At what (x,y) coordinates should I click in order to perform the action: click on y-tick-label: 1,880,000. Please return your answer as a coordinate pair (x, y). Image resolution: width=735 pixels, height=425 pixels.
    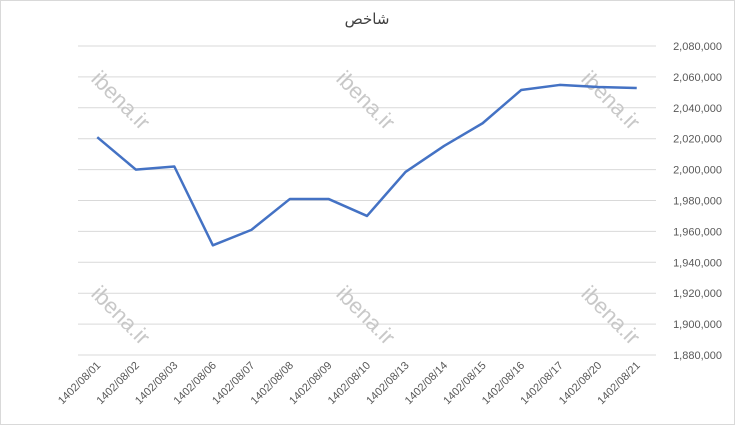
    Looking at the image, I should click on (697, 356).